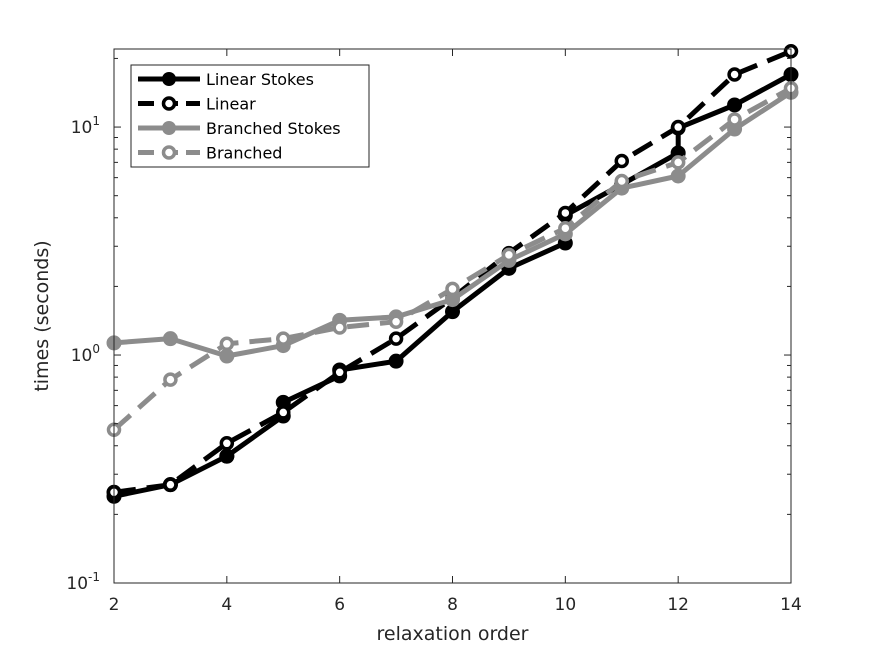 This screenshot has height=656, width=875. I want to click on x-tick-label: 10, so click(566, 605).